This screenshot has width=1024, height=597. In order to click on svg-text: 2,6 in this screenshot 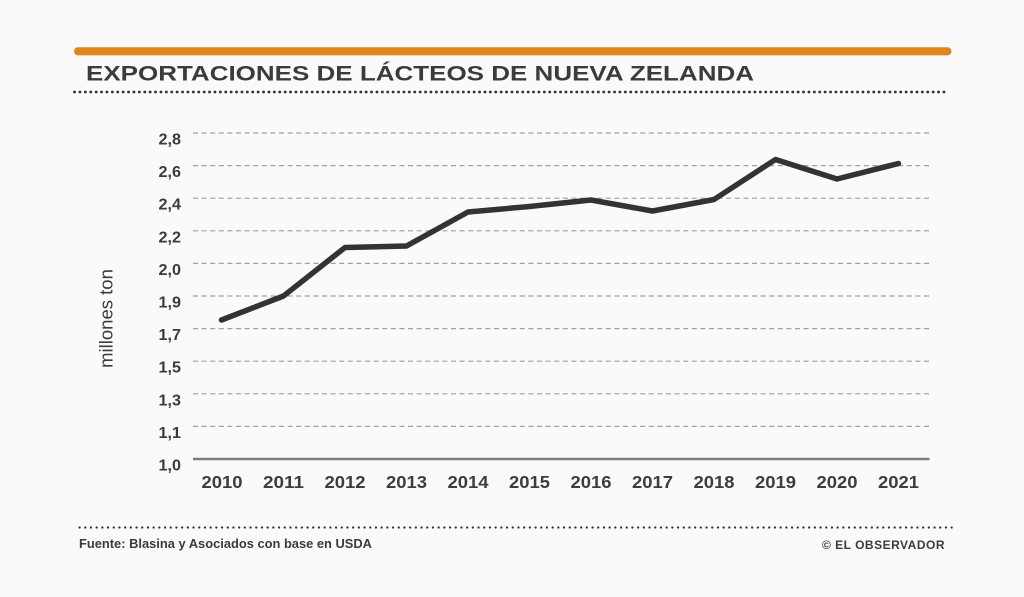, I will do `click(170, 172)`.